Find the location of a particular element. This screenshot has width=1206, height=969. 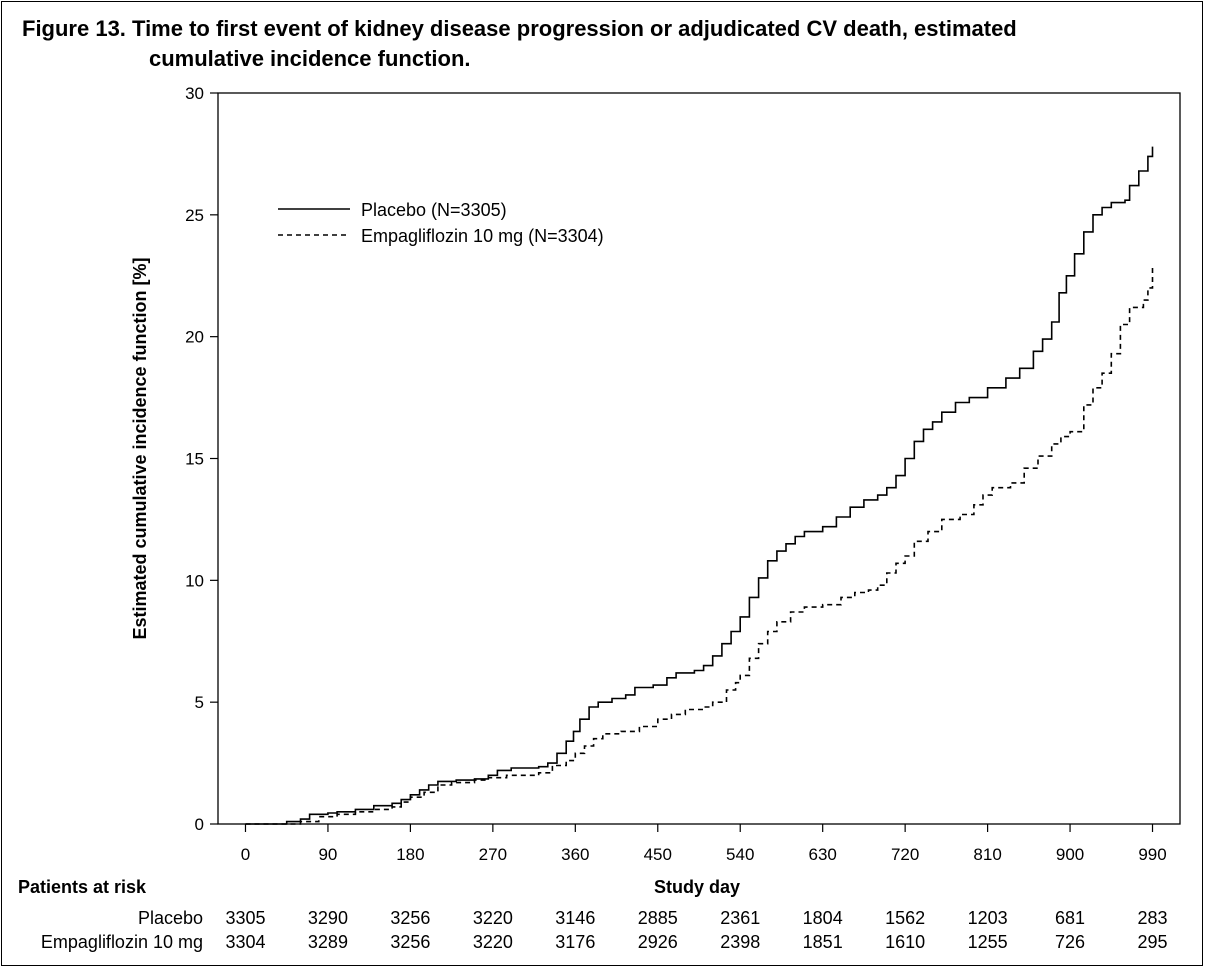

x-tick-label: 90 is located at coordinates (327, 854).